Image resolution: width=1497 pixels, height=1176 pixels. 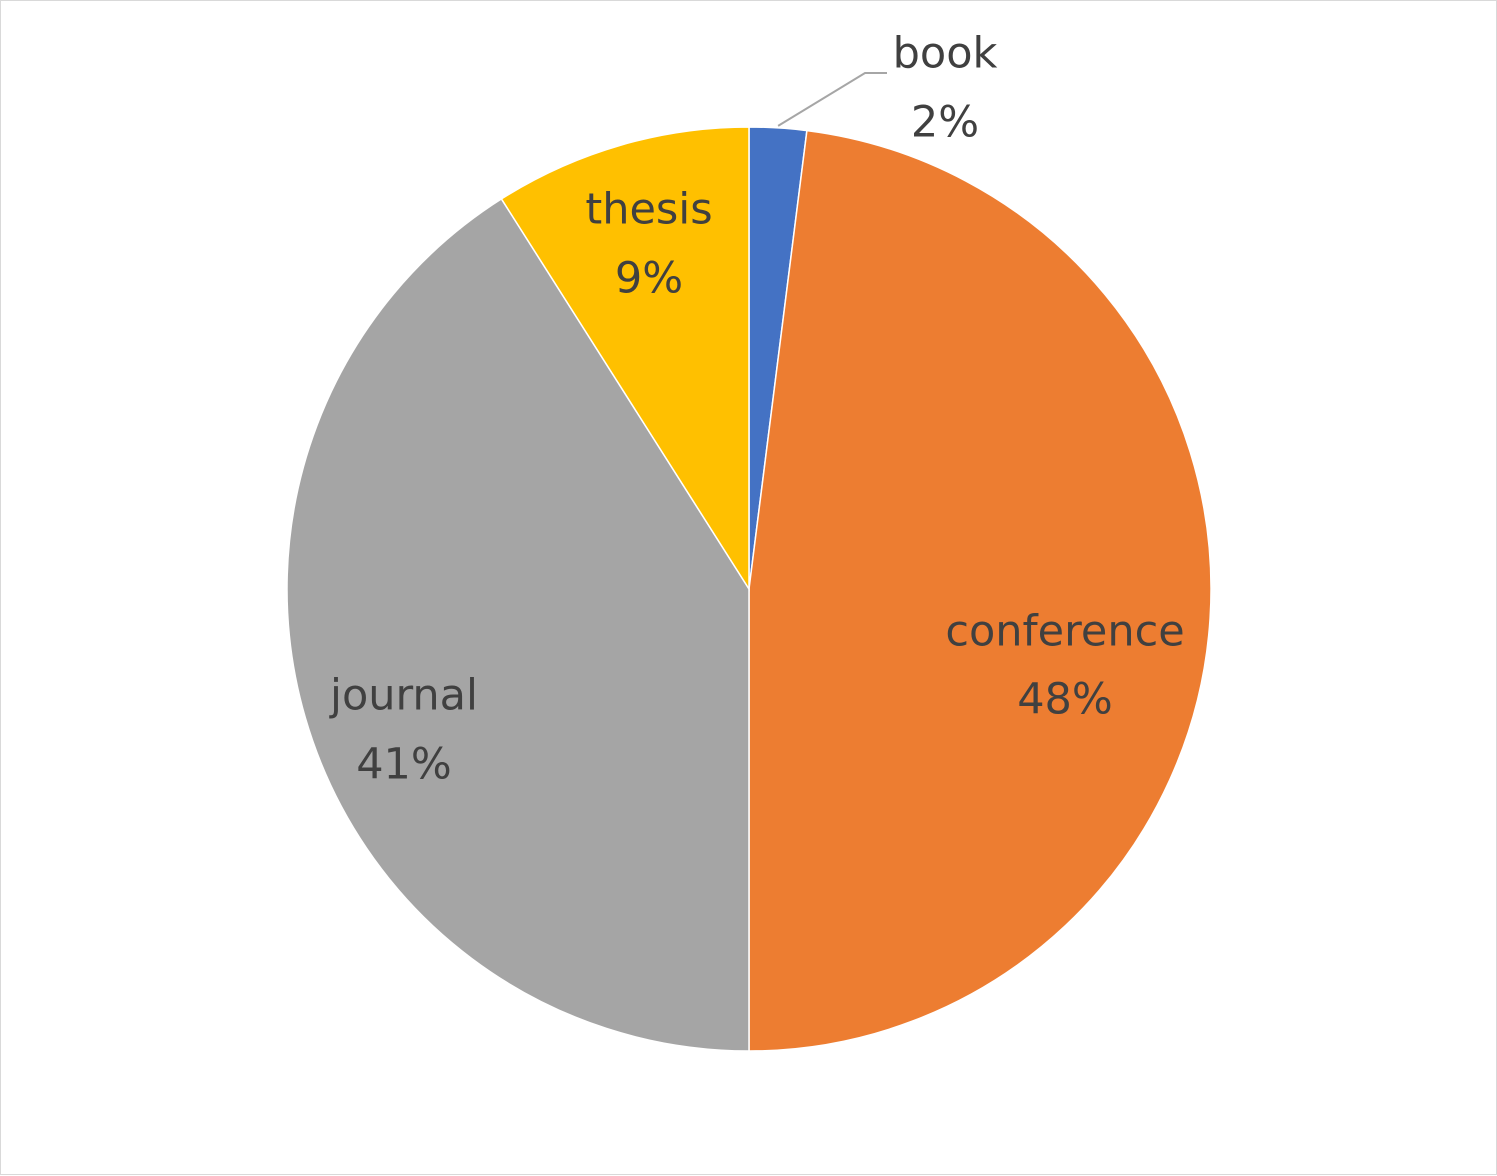 What do you see at coordinates (1065, 700) in the screenshot?
I see `slice-percent-conference: 48%` at bounding box center [1065, 700].